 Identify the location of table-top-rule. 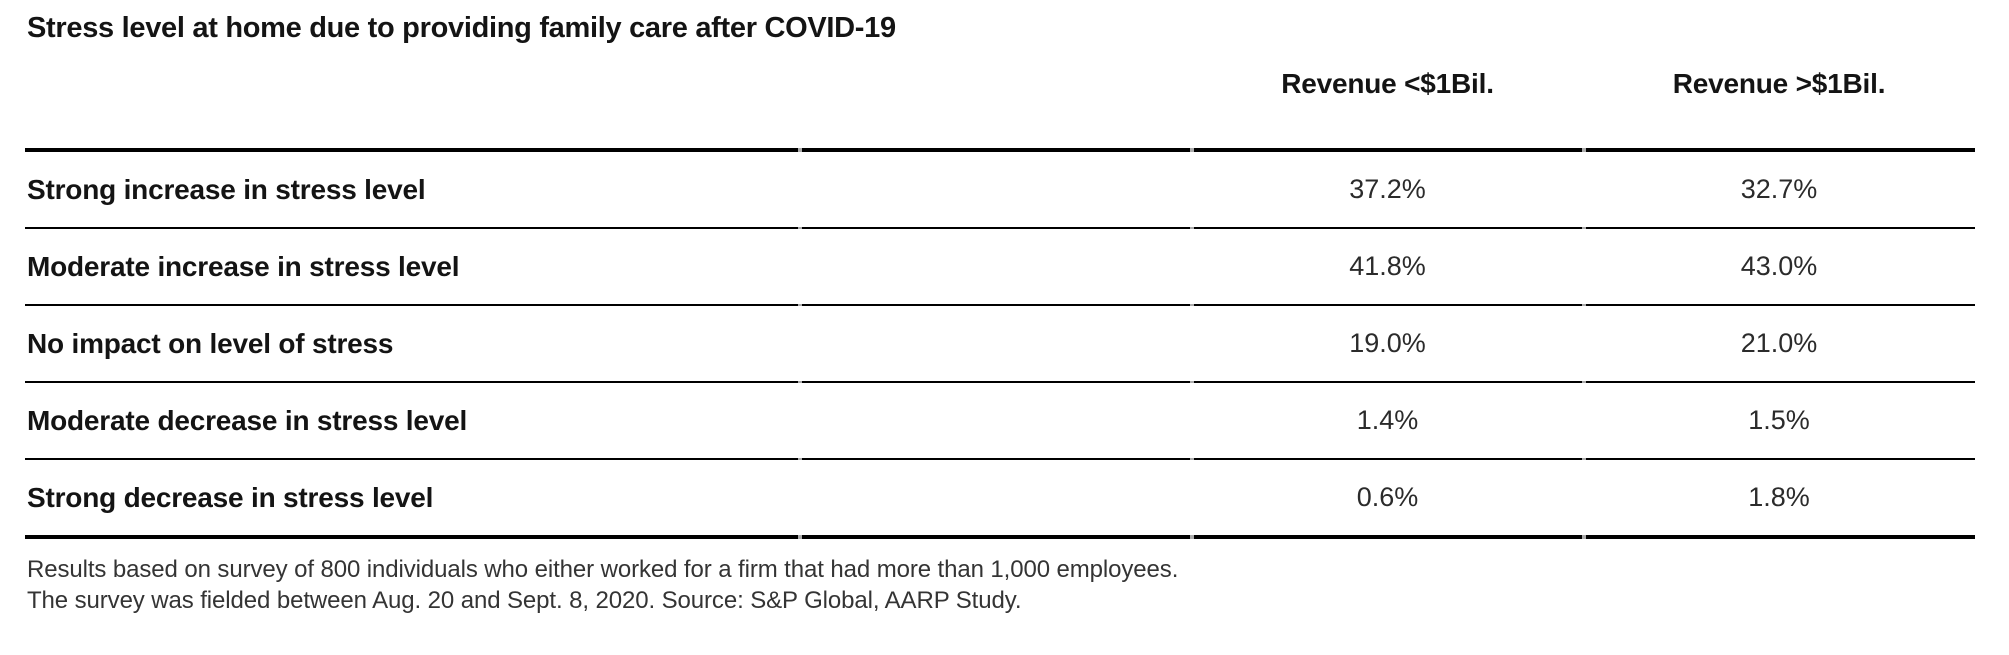
(1000, 150).